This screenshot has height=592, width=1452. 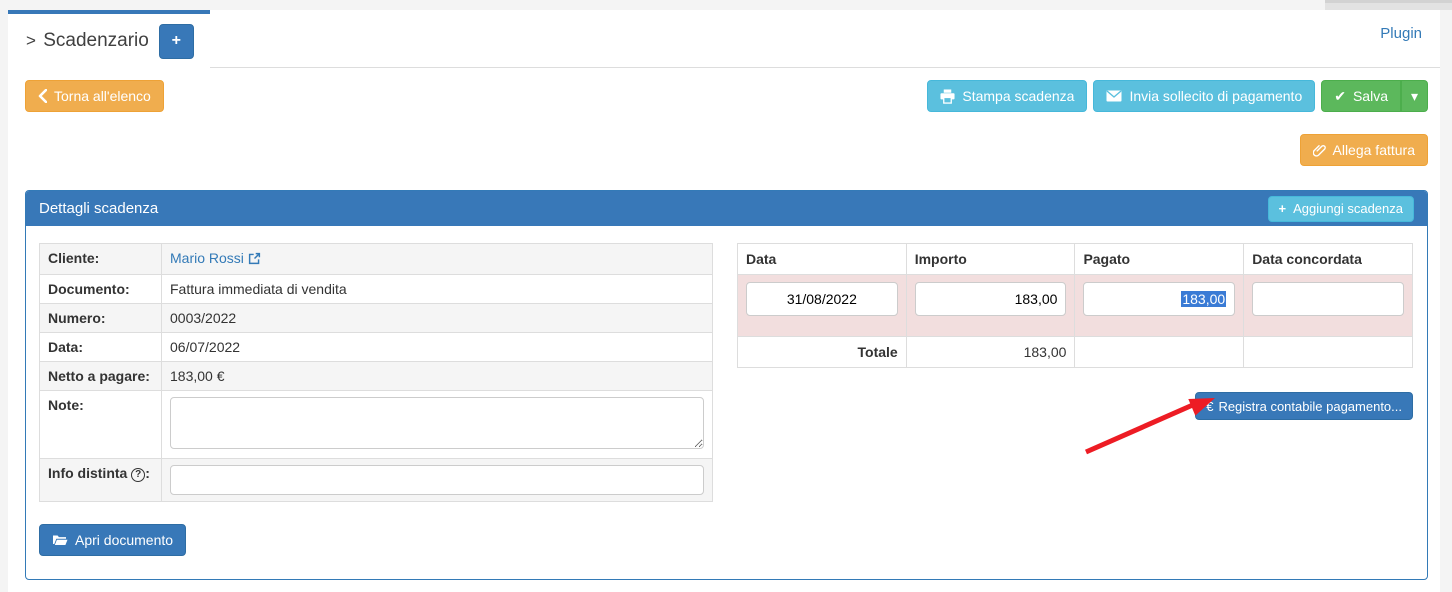 What do you see at coordinates (100, 259) in the screenshot?
I see `cliente-label: Cliente:` at bounding box center [100, 259].